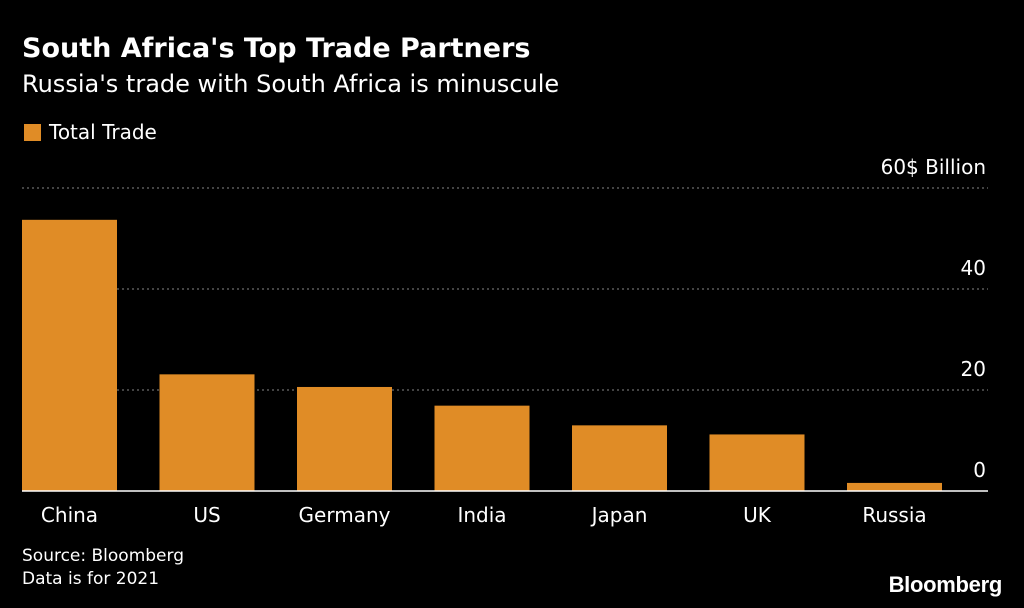 This screenshot has height=608, width=1024. Describe the element at coordinates (979, 470) in the screenshot. I see `y-tick-label: 0` at that location.